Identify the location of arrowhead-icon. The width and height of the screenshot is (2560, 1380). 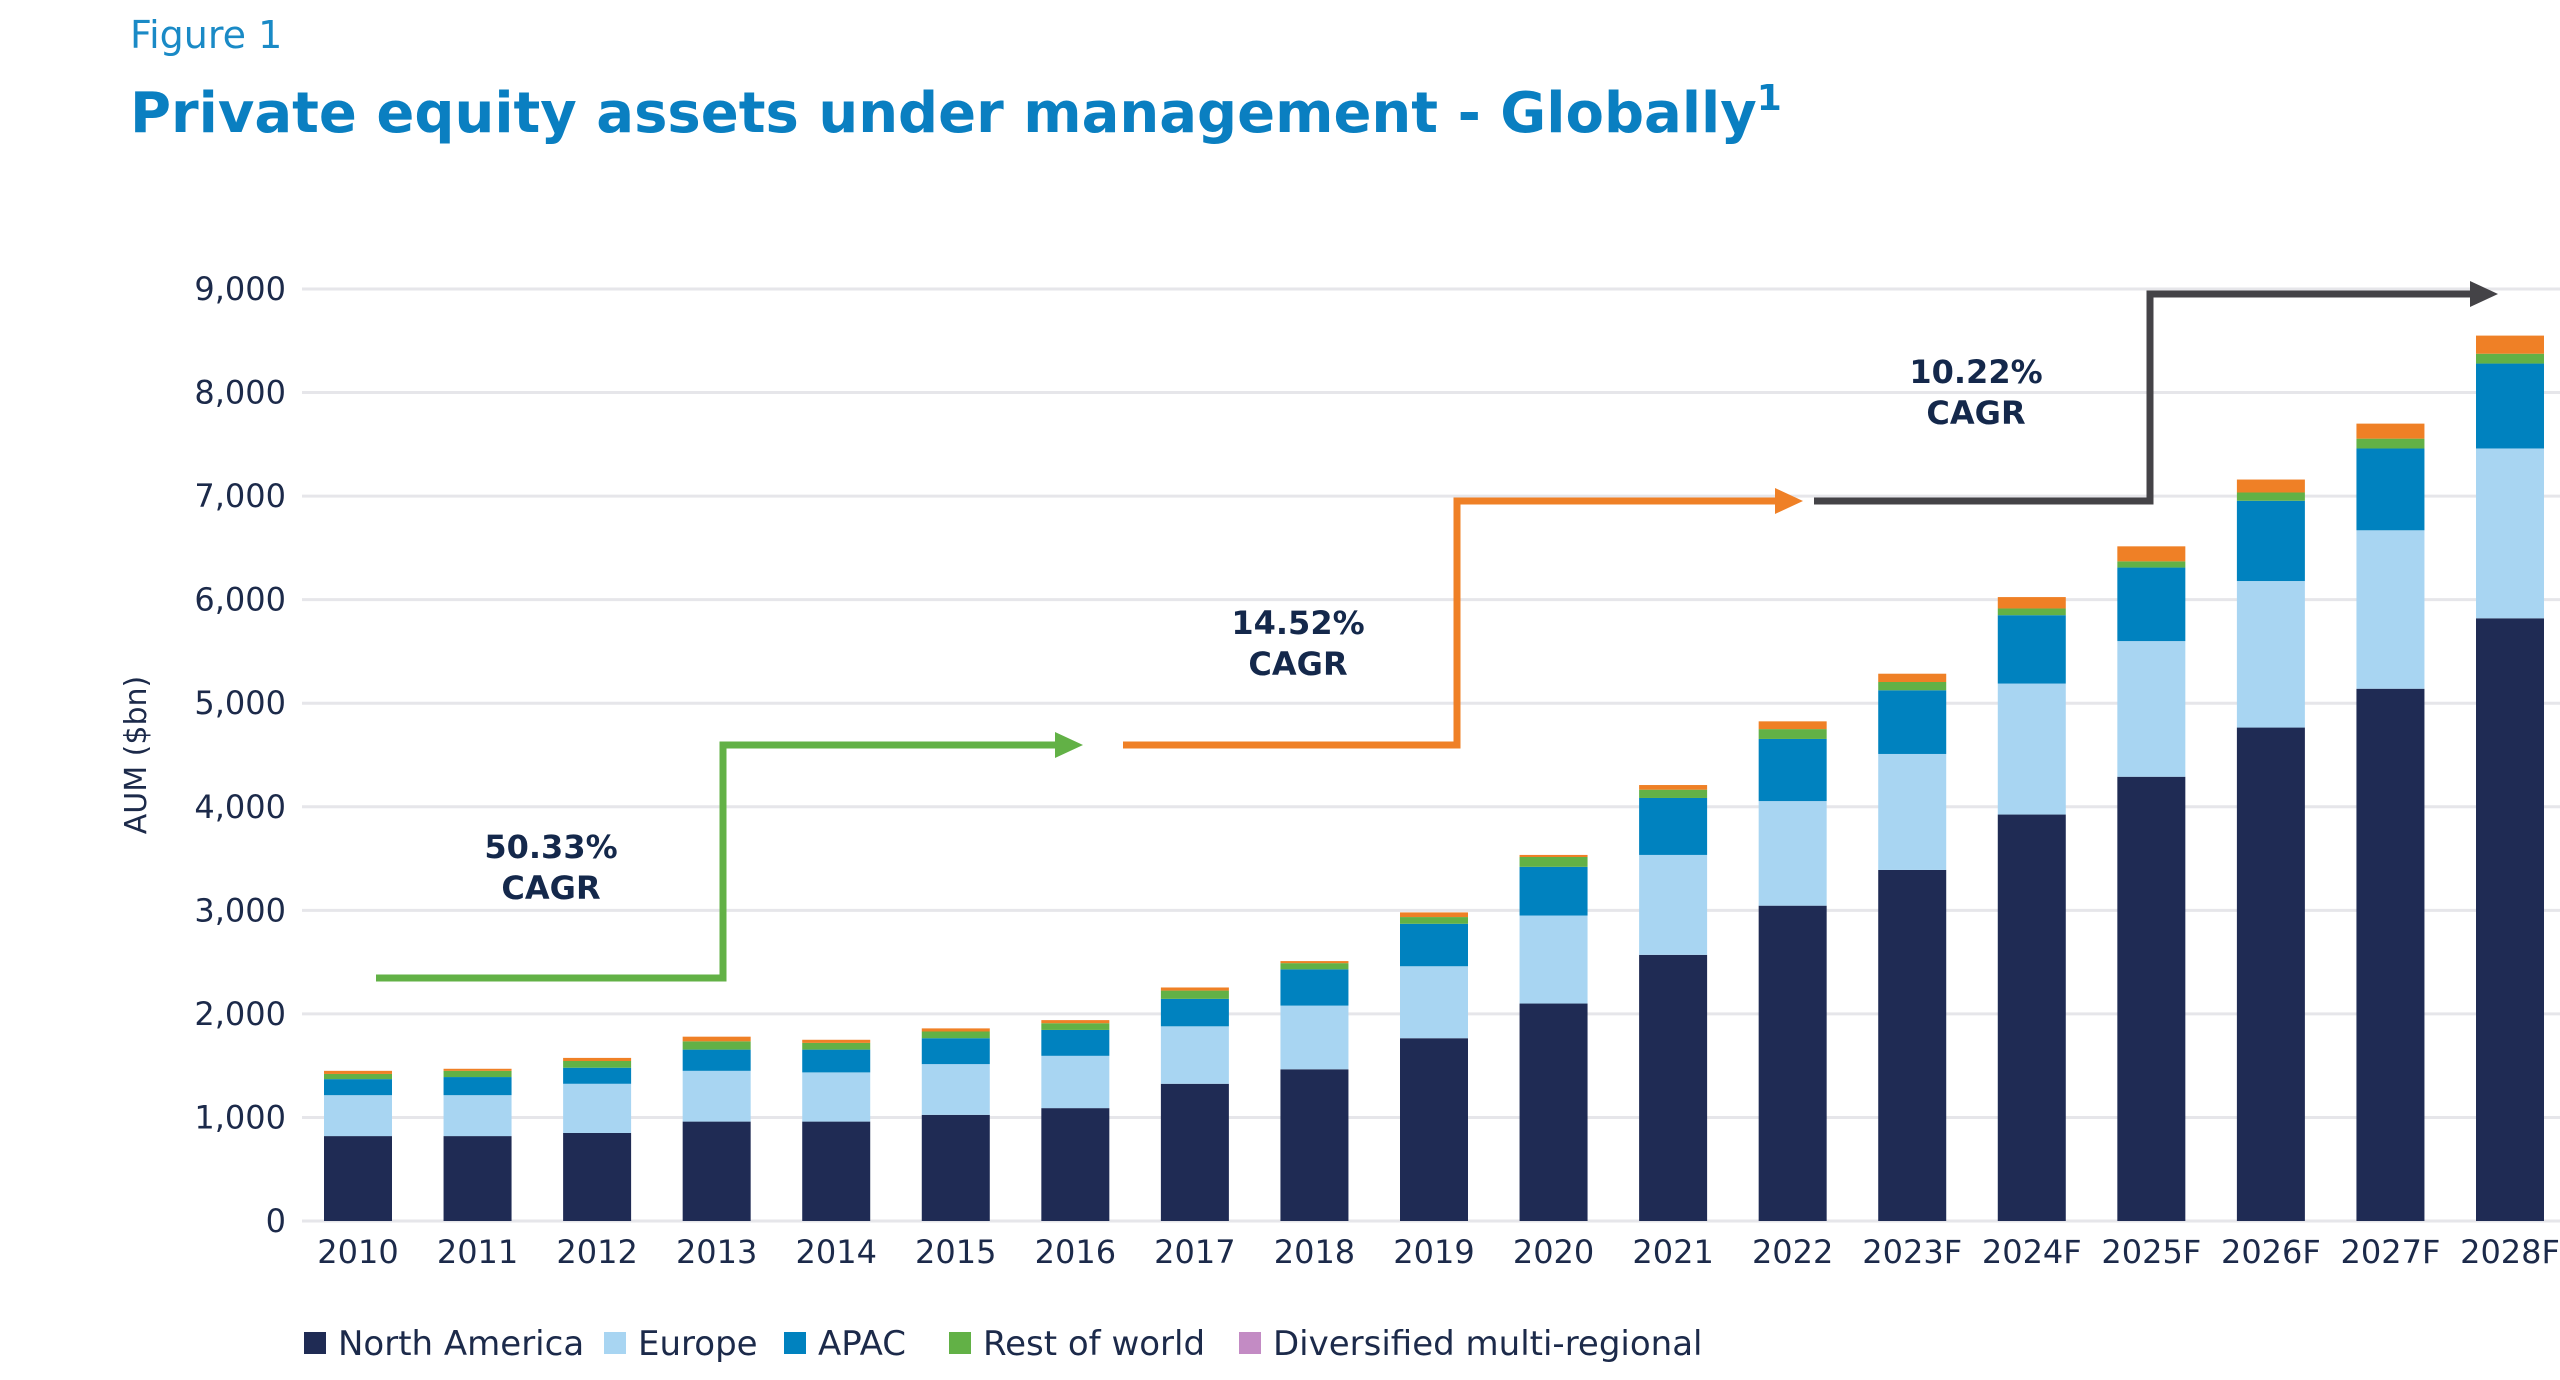
(1069, 745).